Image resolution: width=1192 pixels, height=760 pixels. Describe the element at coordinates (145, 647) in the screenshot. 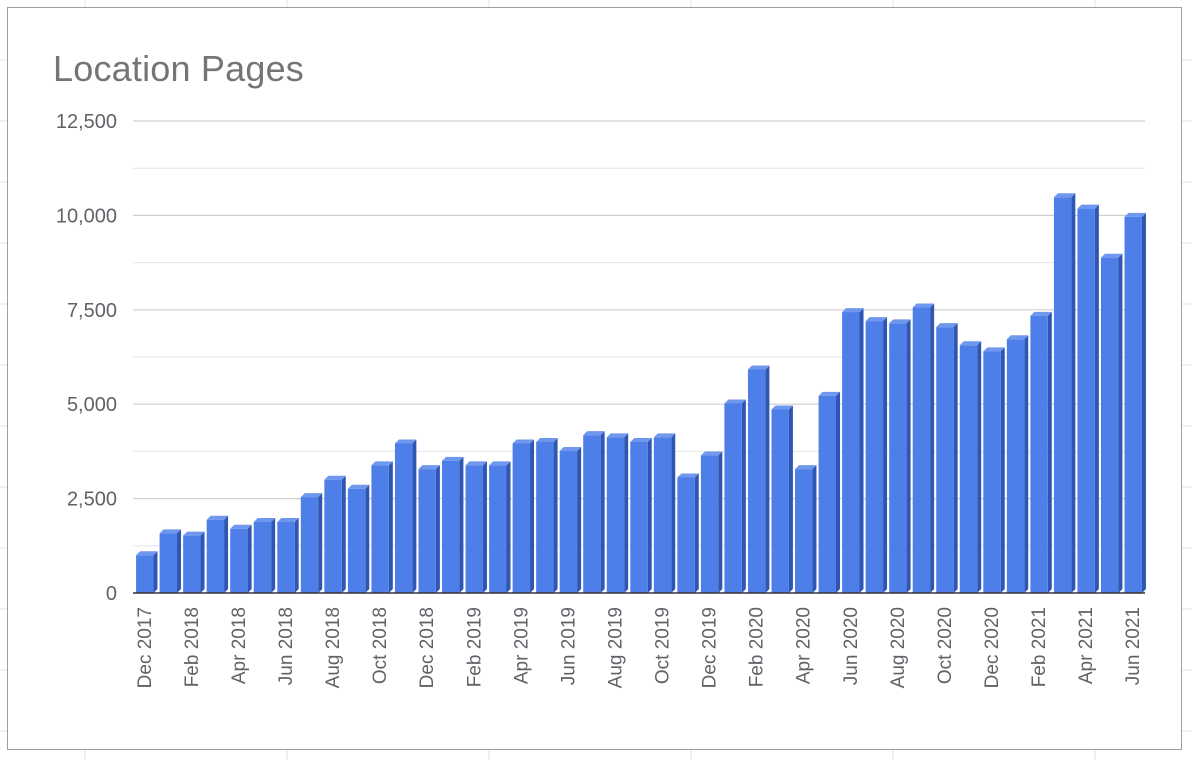

I see `x-tick-label: Dec 2017` at that location.